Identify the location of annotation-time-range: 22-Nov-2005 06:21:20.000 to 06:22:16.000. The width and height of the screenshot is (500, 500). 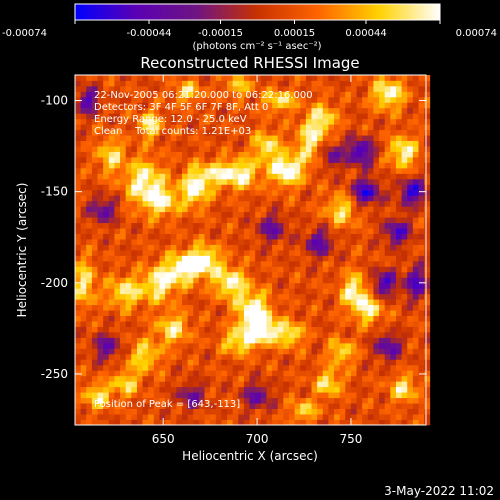
(203, 95).